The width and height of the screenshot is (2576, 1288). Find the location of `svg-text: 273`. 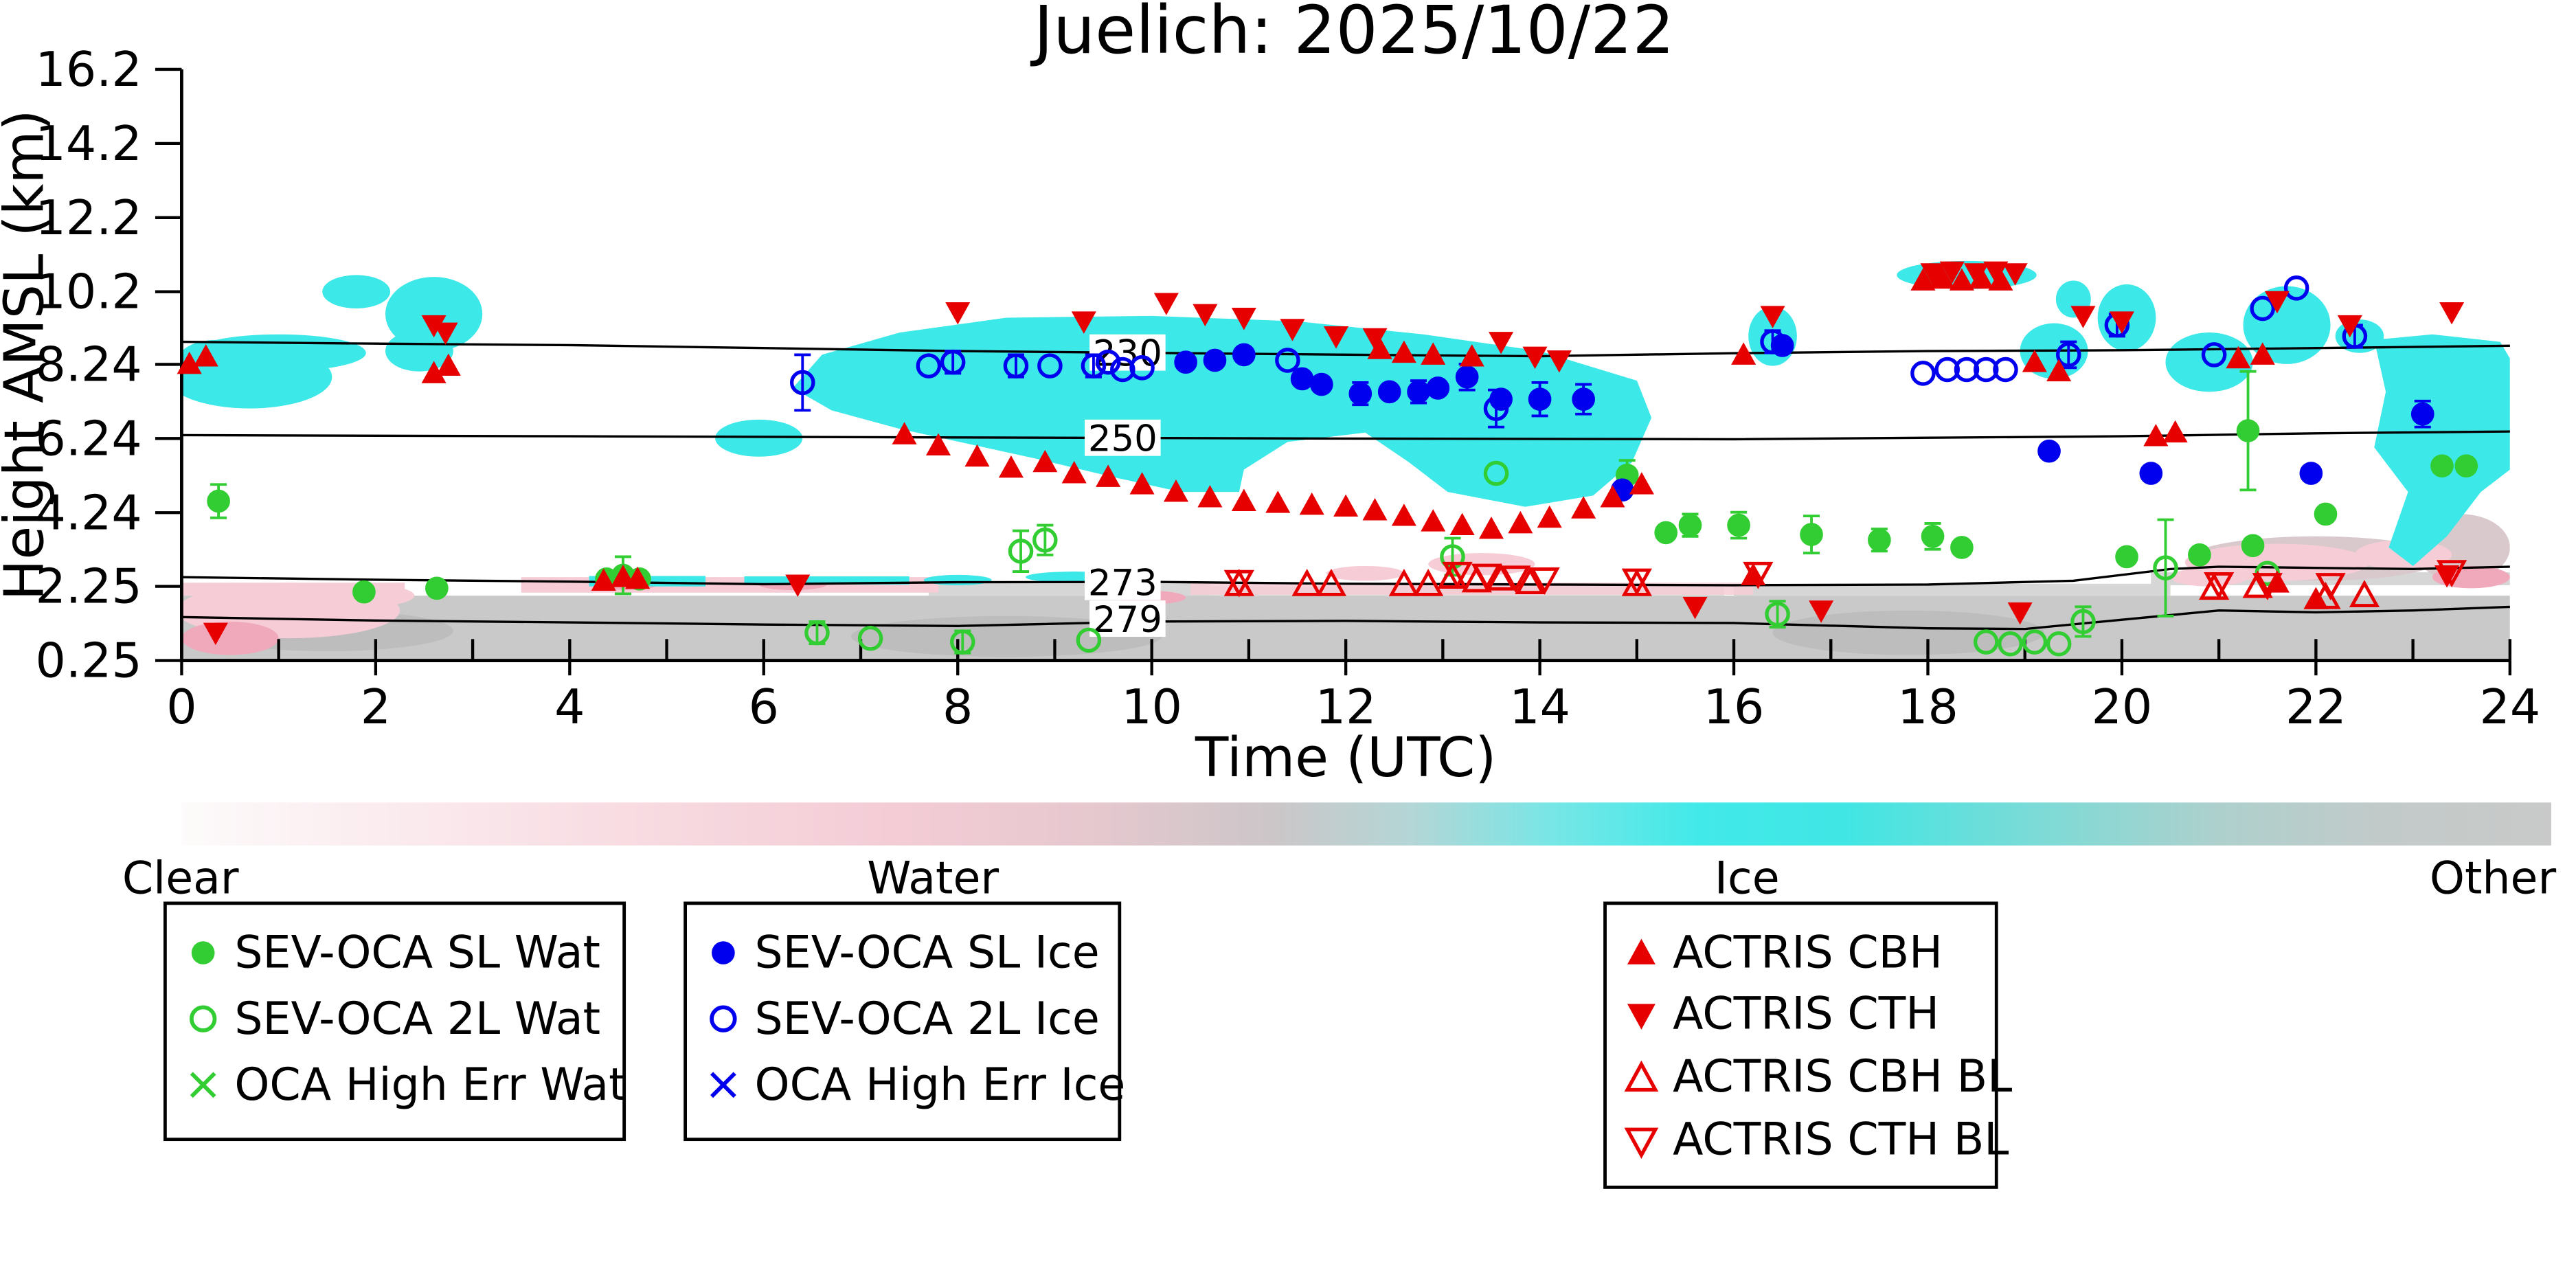

svg-text: 273 is located at coordinates (1122, 583).